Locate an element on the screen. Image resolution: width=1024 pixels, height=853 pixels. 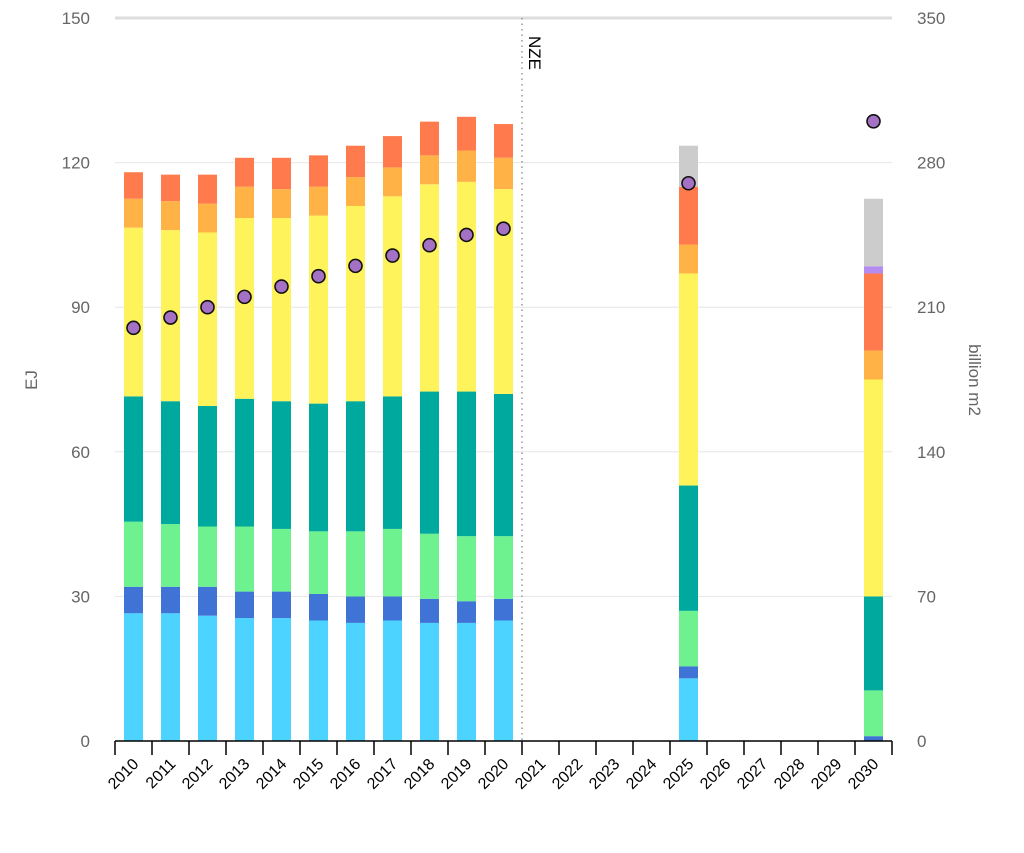
x-tick-label: 2027 is located at coordinates (752, 774).